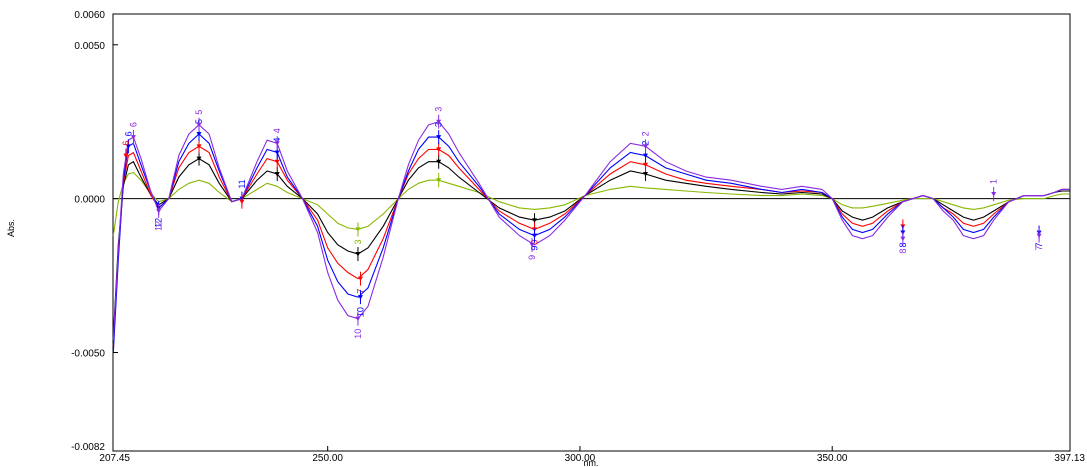 This screenshot has width=1087, height=467. I want to click on peak-marker: 8, so click(903, 242).